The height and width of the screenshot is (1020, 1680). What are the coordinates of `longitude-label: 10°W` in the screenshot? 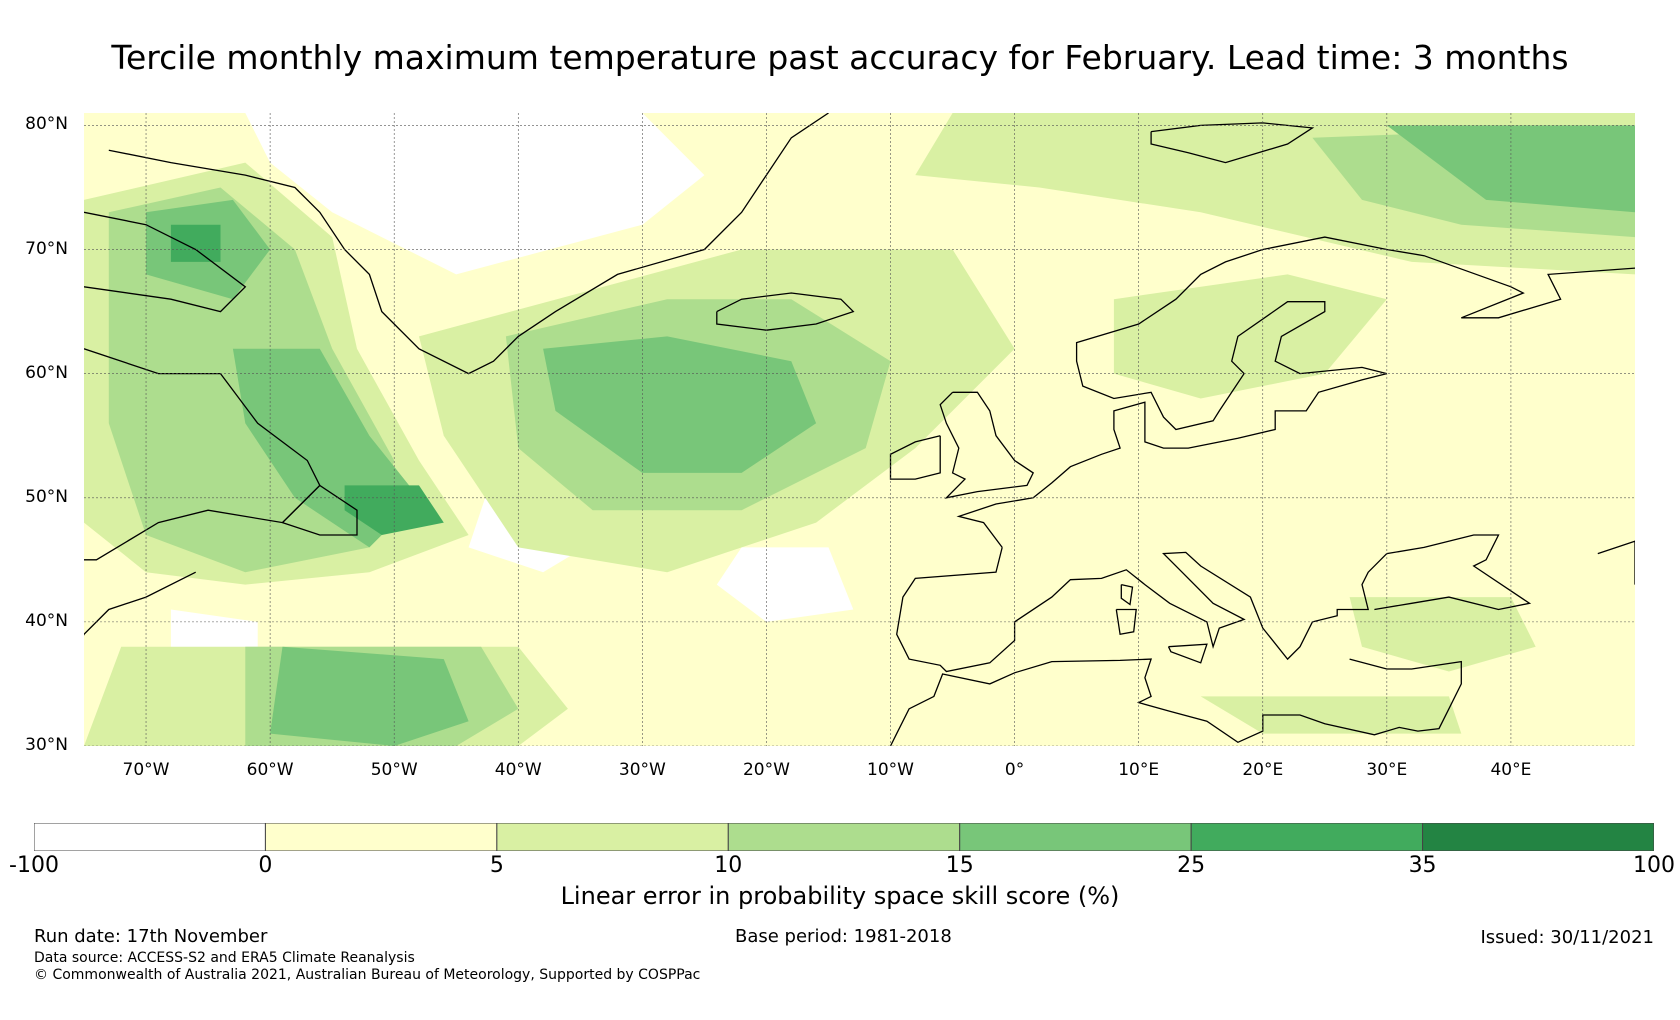 It's located at (890, 770).